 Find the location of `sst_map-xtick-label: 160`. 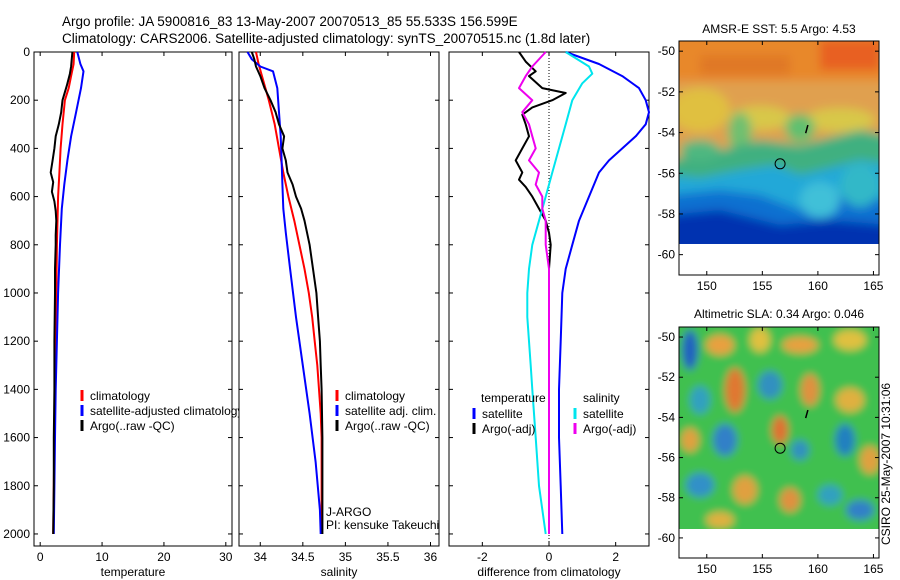

sst_map-xtick-label: 160 is located at coordinates (818, 286).